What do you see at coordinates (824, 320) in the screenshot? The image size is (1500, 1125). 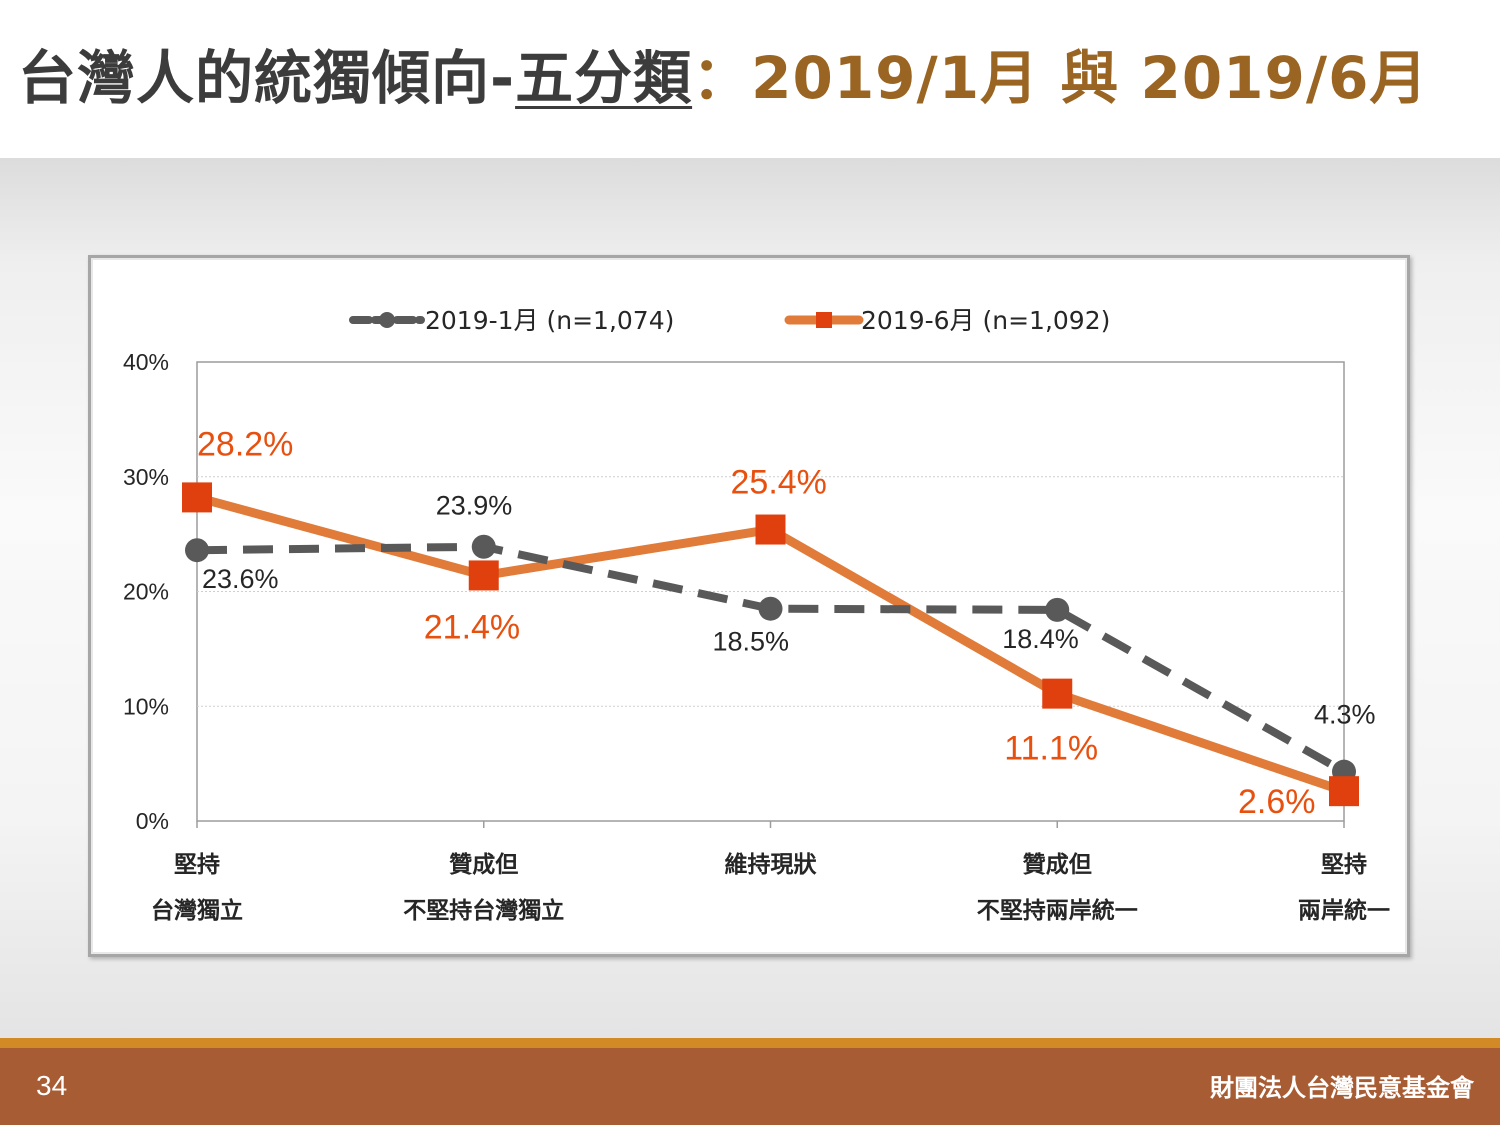 I see `legend-marker-2019-jun` at bounding box center [824, 320].